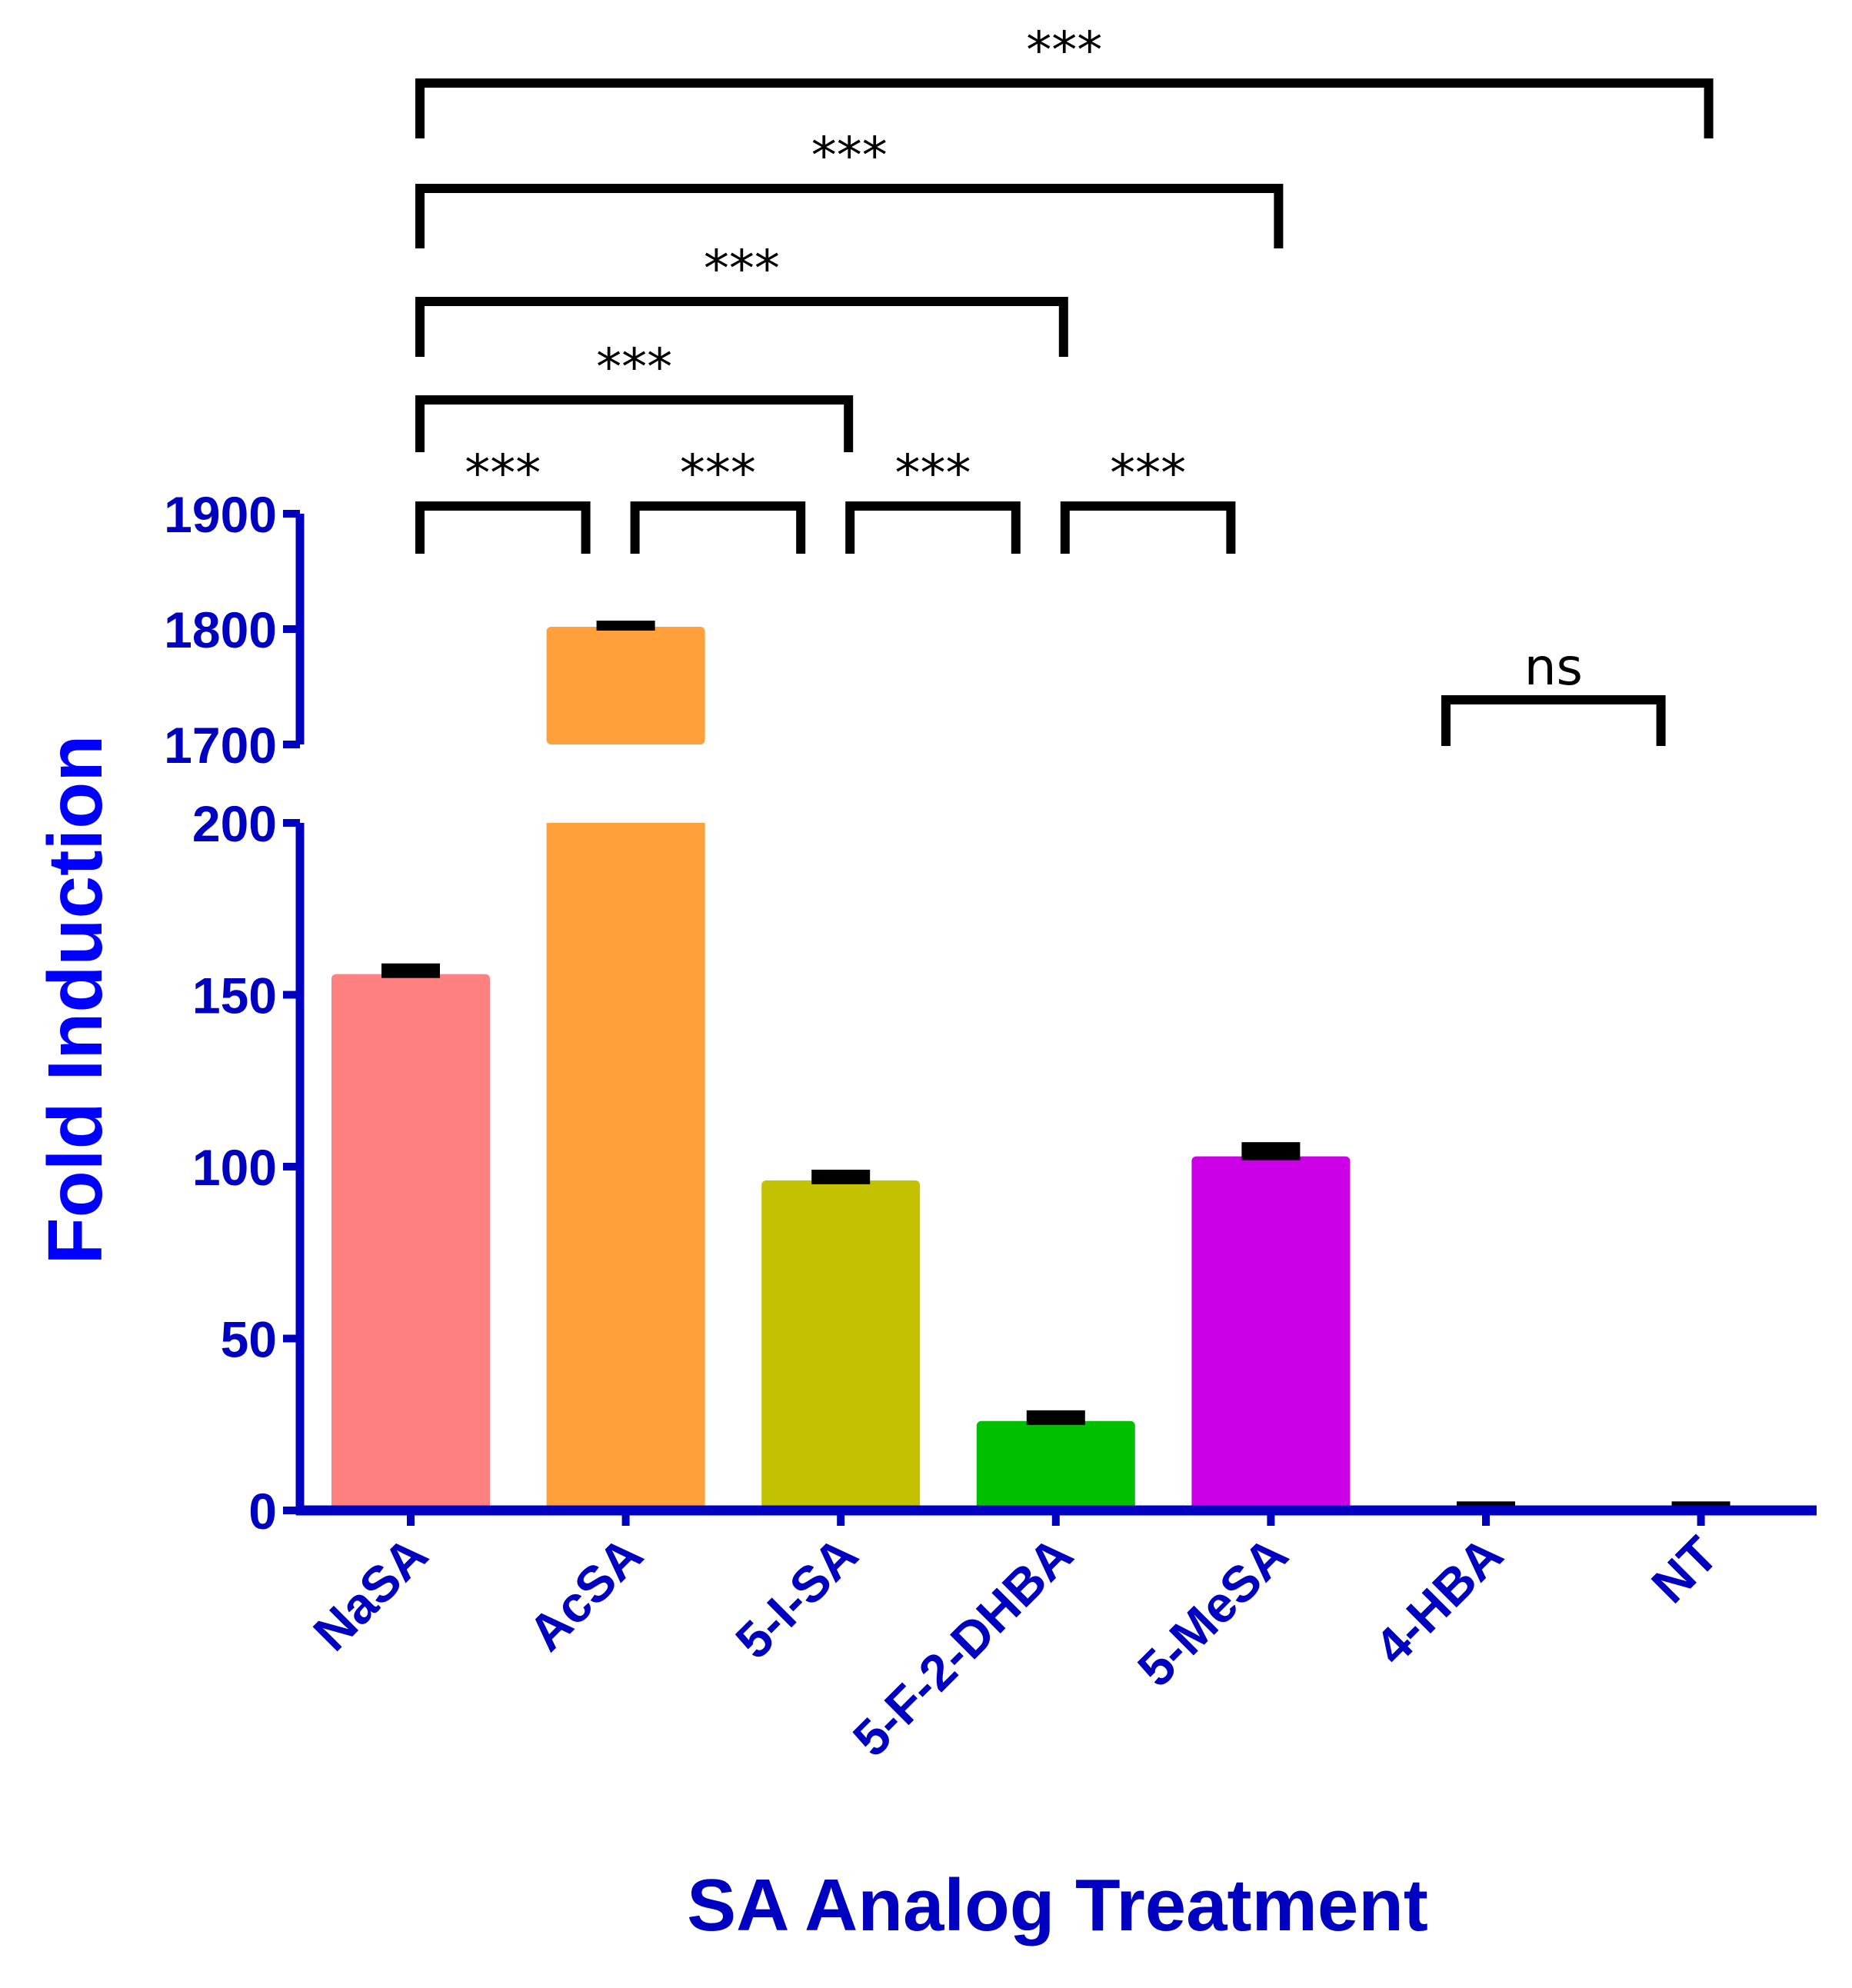  Describe the element at coordinates (1684, 1570) in the screenshot. I see `x-tick-label-6: NT` at that location.